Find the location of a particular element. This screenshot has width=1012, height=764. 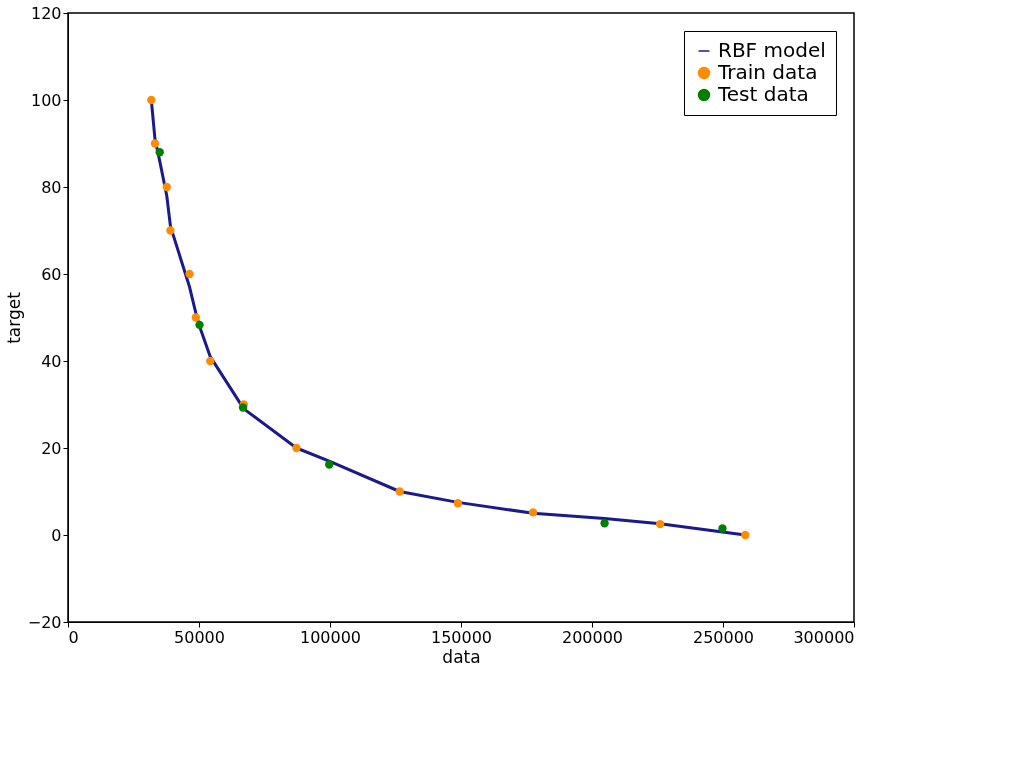

y-tick-label: 60 is located at coordinates (51, 274).